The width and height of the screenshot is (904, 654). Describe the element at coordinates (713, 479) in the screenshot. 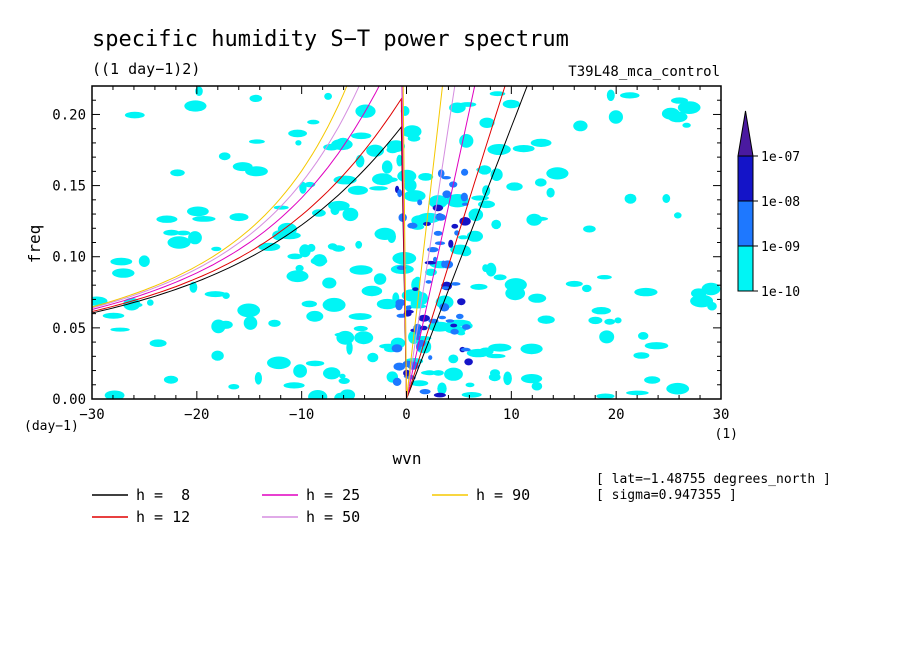

I see `lat-annotation: [ lat=−1.48755 degrees_north ]` at that location.